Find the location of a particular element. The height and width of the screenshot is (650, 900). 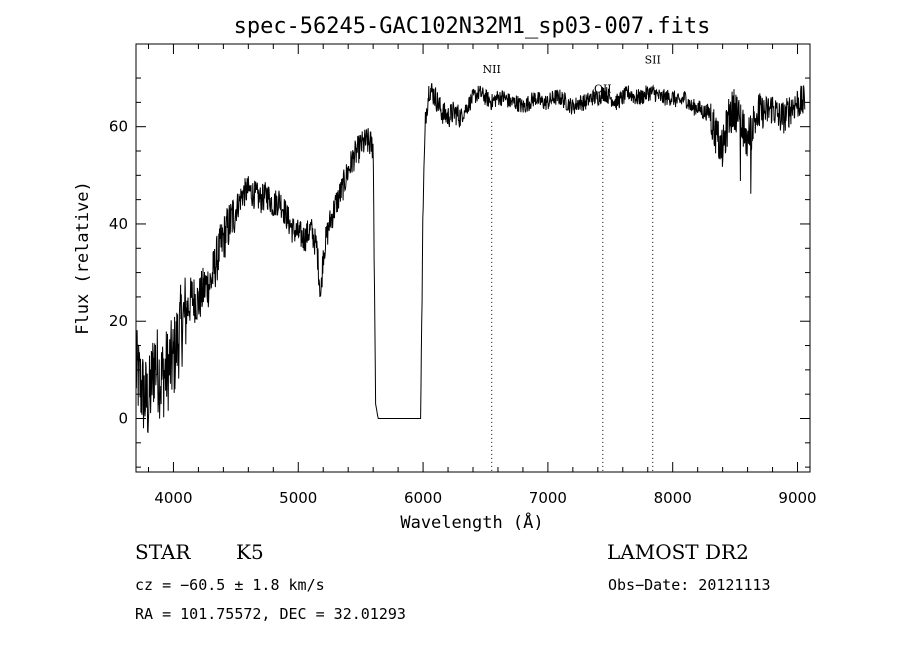

y-tick-label: 20 is located at coordinates (118, 321).